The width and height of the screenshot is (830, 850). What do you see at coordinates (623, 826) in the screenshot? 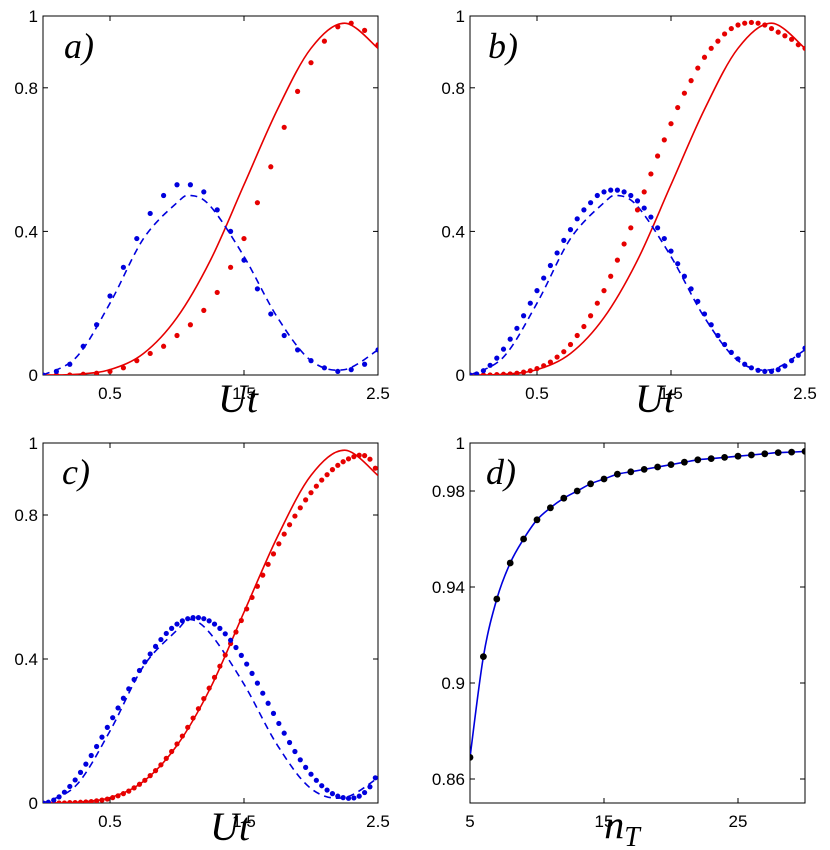
I see `x-axis-label: nT` at bounding box center [623, 826].